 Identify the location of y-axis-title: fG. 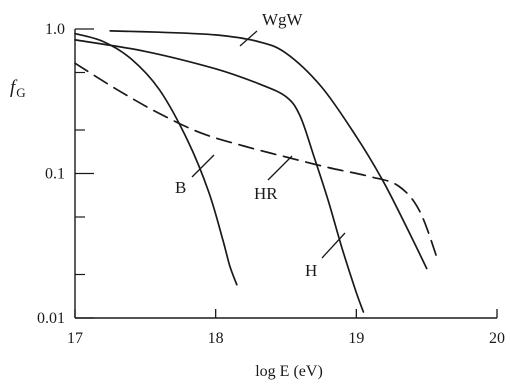
(18, 88).